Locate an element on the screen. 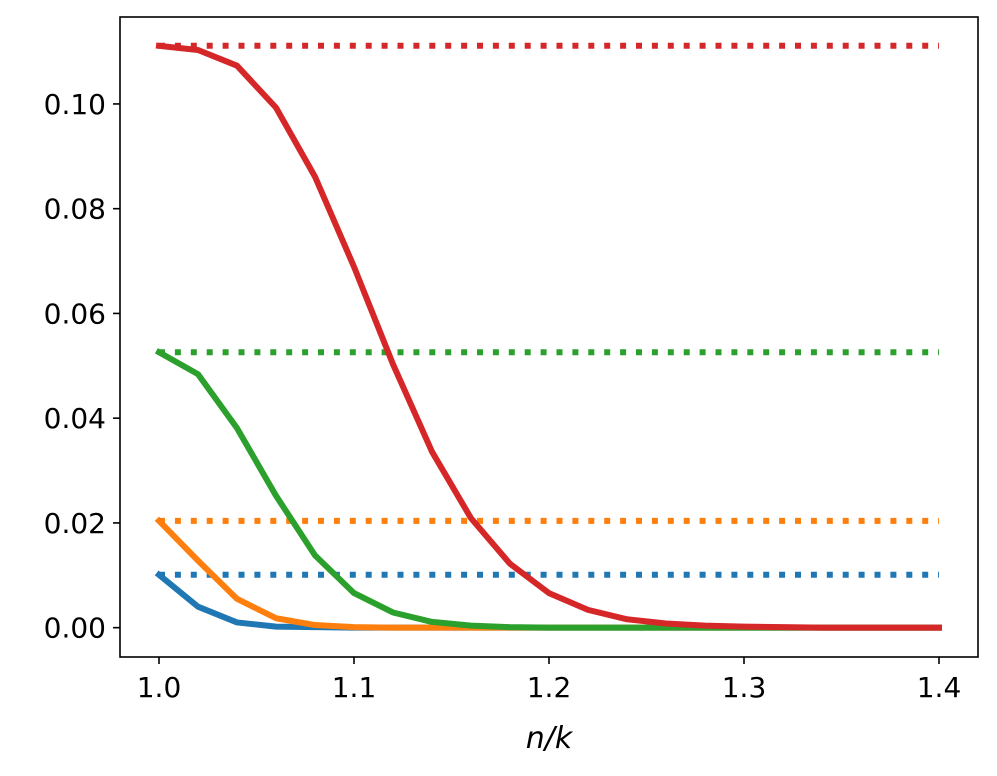  y-tick-label: 0.10 is located at coordinates (75, 104).